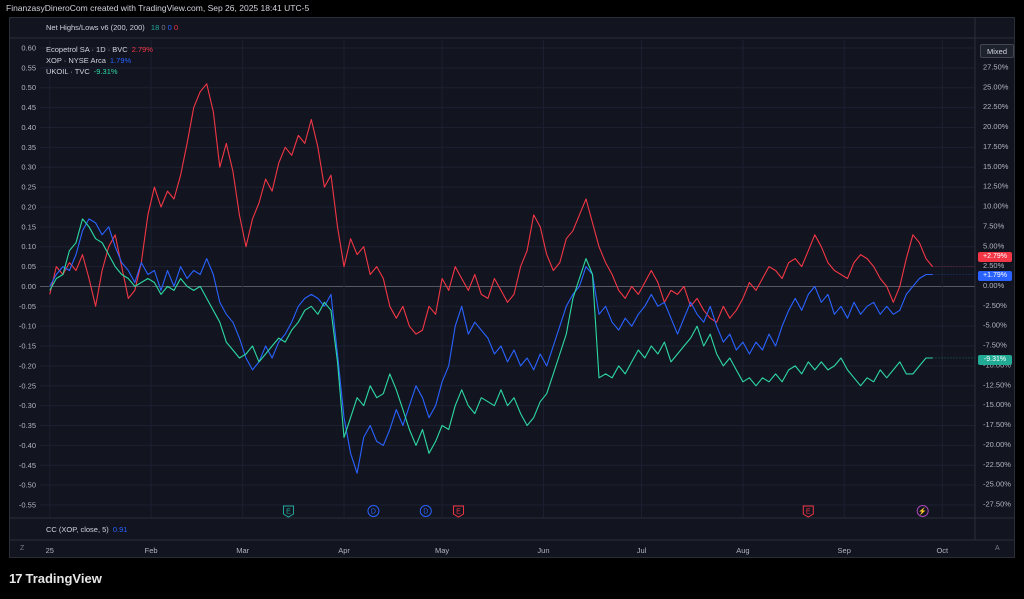 The width and height of the screenshot is (1024, 599). I want to click on indicator-top-value: 18, so click(156, 27).